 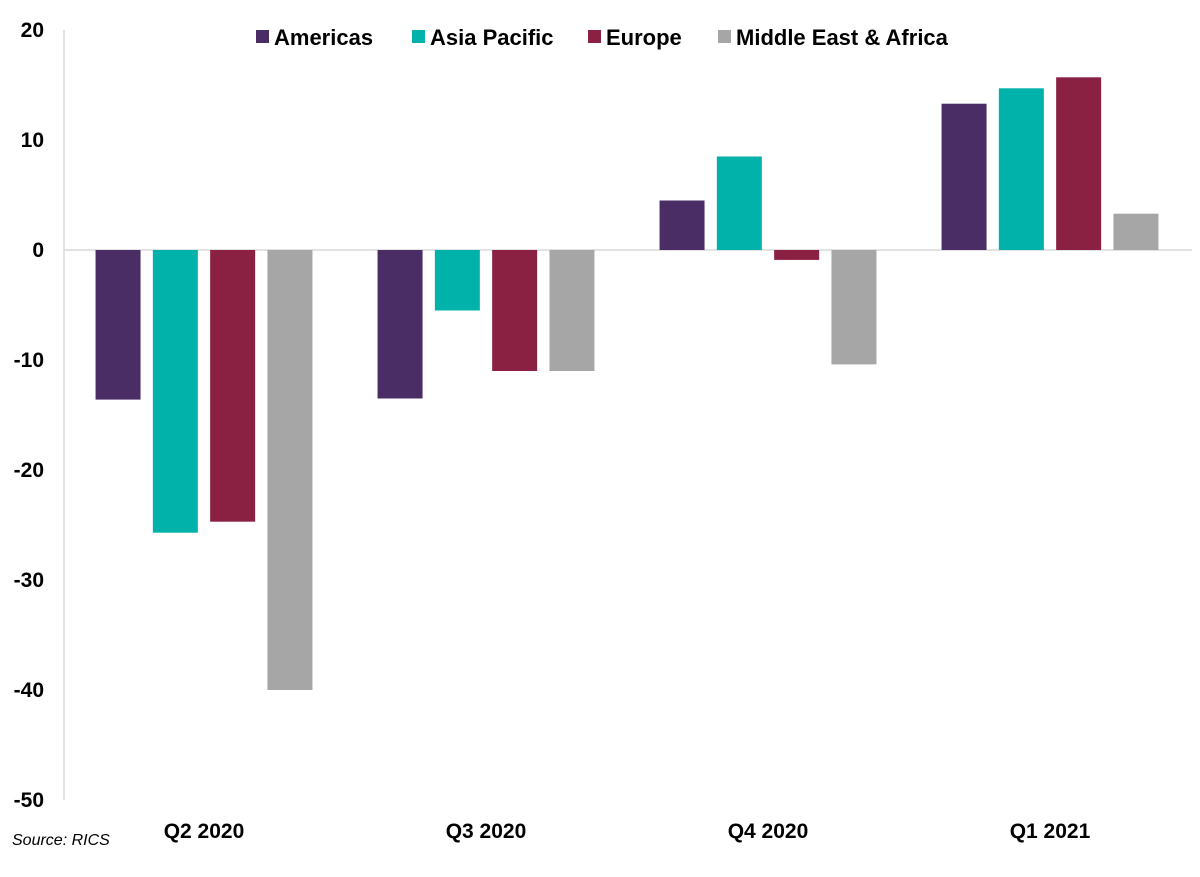 What do you see at coordinates (204, 831) in the screenshot?
I see `x-category-label: Q2 2020` at bounding box center [204, 831].